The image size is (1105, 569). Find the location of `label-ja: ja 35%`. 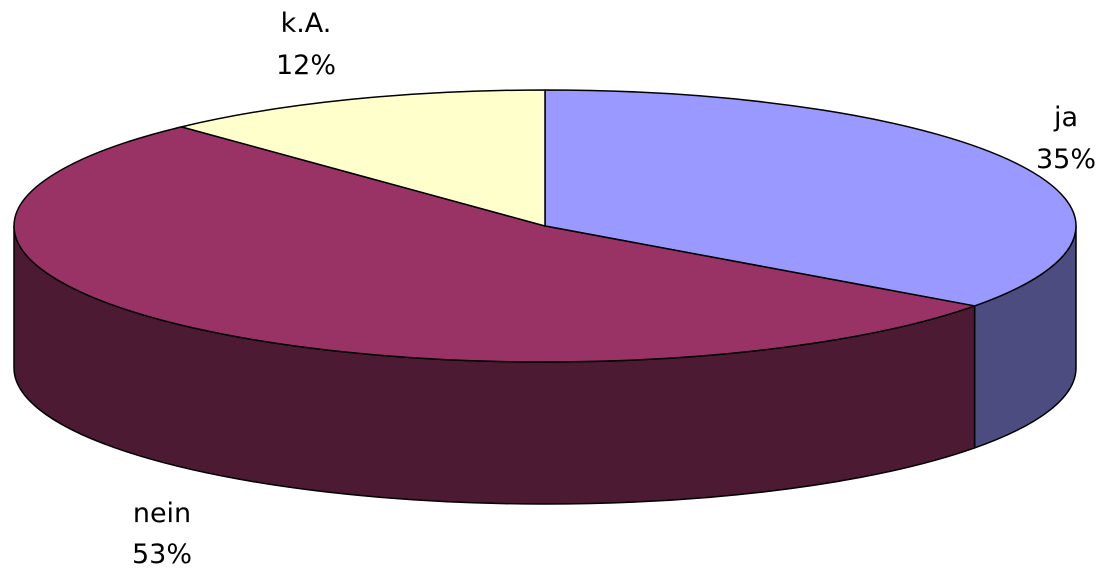

label-ja: ja 35% is located at coordinates (1066, 138).